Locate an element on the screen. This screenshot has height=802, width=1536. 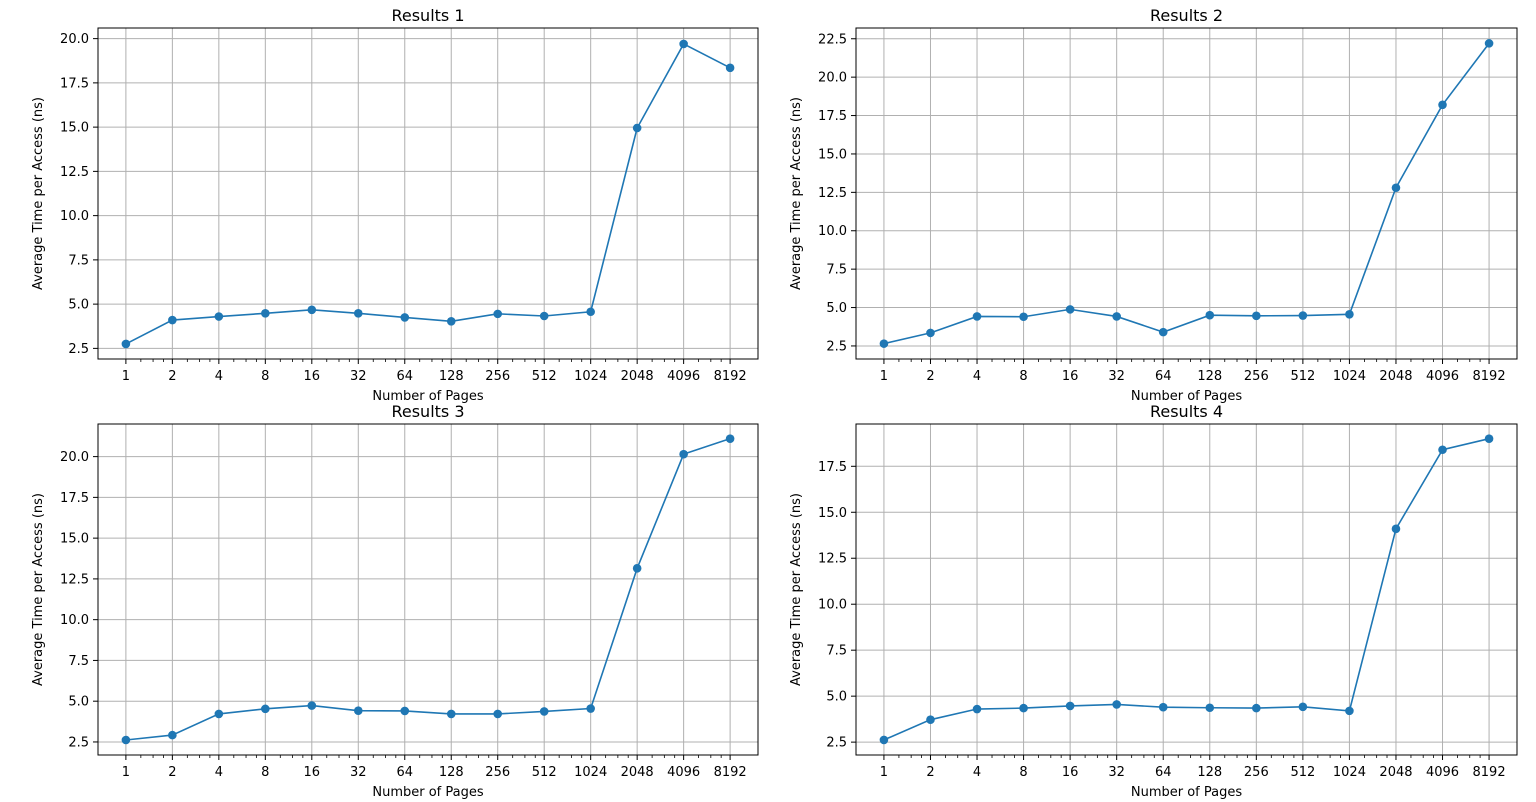
x-tick-label: 128 is located at coordinates (1209, 772).